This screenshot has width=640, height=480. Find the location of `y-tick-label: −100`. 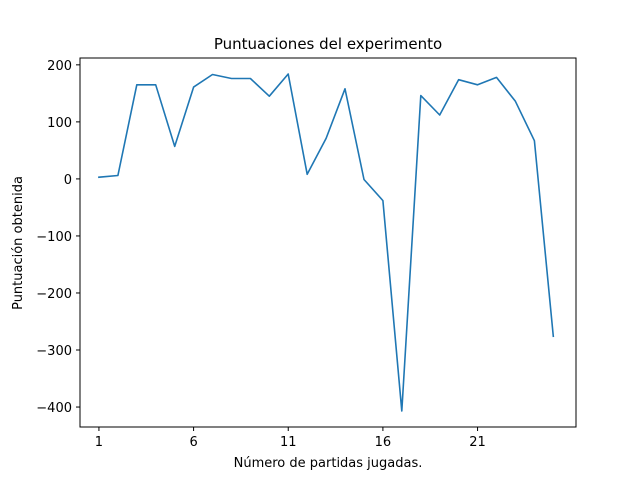

y-tick-label: −100 is located at coordinates (54, 237).